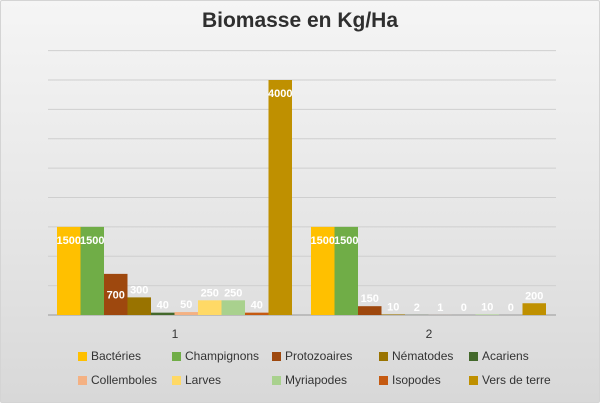 The height and width of the screenshot is (403, 600). Describe the element at coordinates (300, 20) in the screenshot. I see `chart-title: Biomasse en Kg/Ha` at that location.